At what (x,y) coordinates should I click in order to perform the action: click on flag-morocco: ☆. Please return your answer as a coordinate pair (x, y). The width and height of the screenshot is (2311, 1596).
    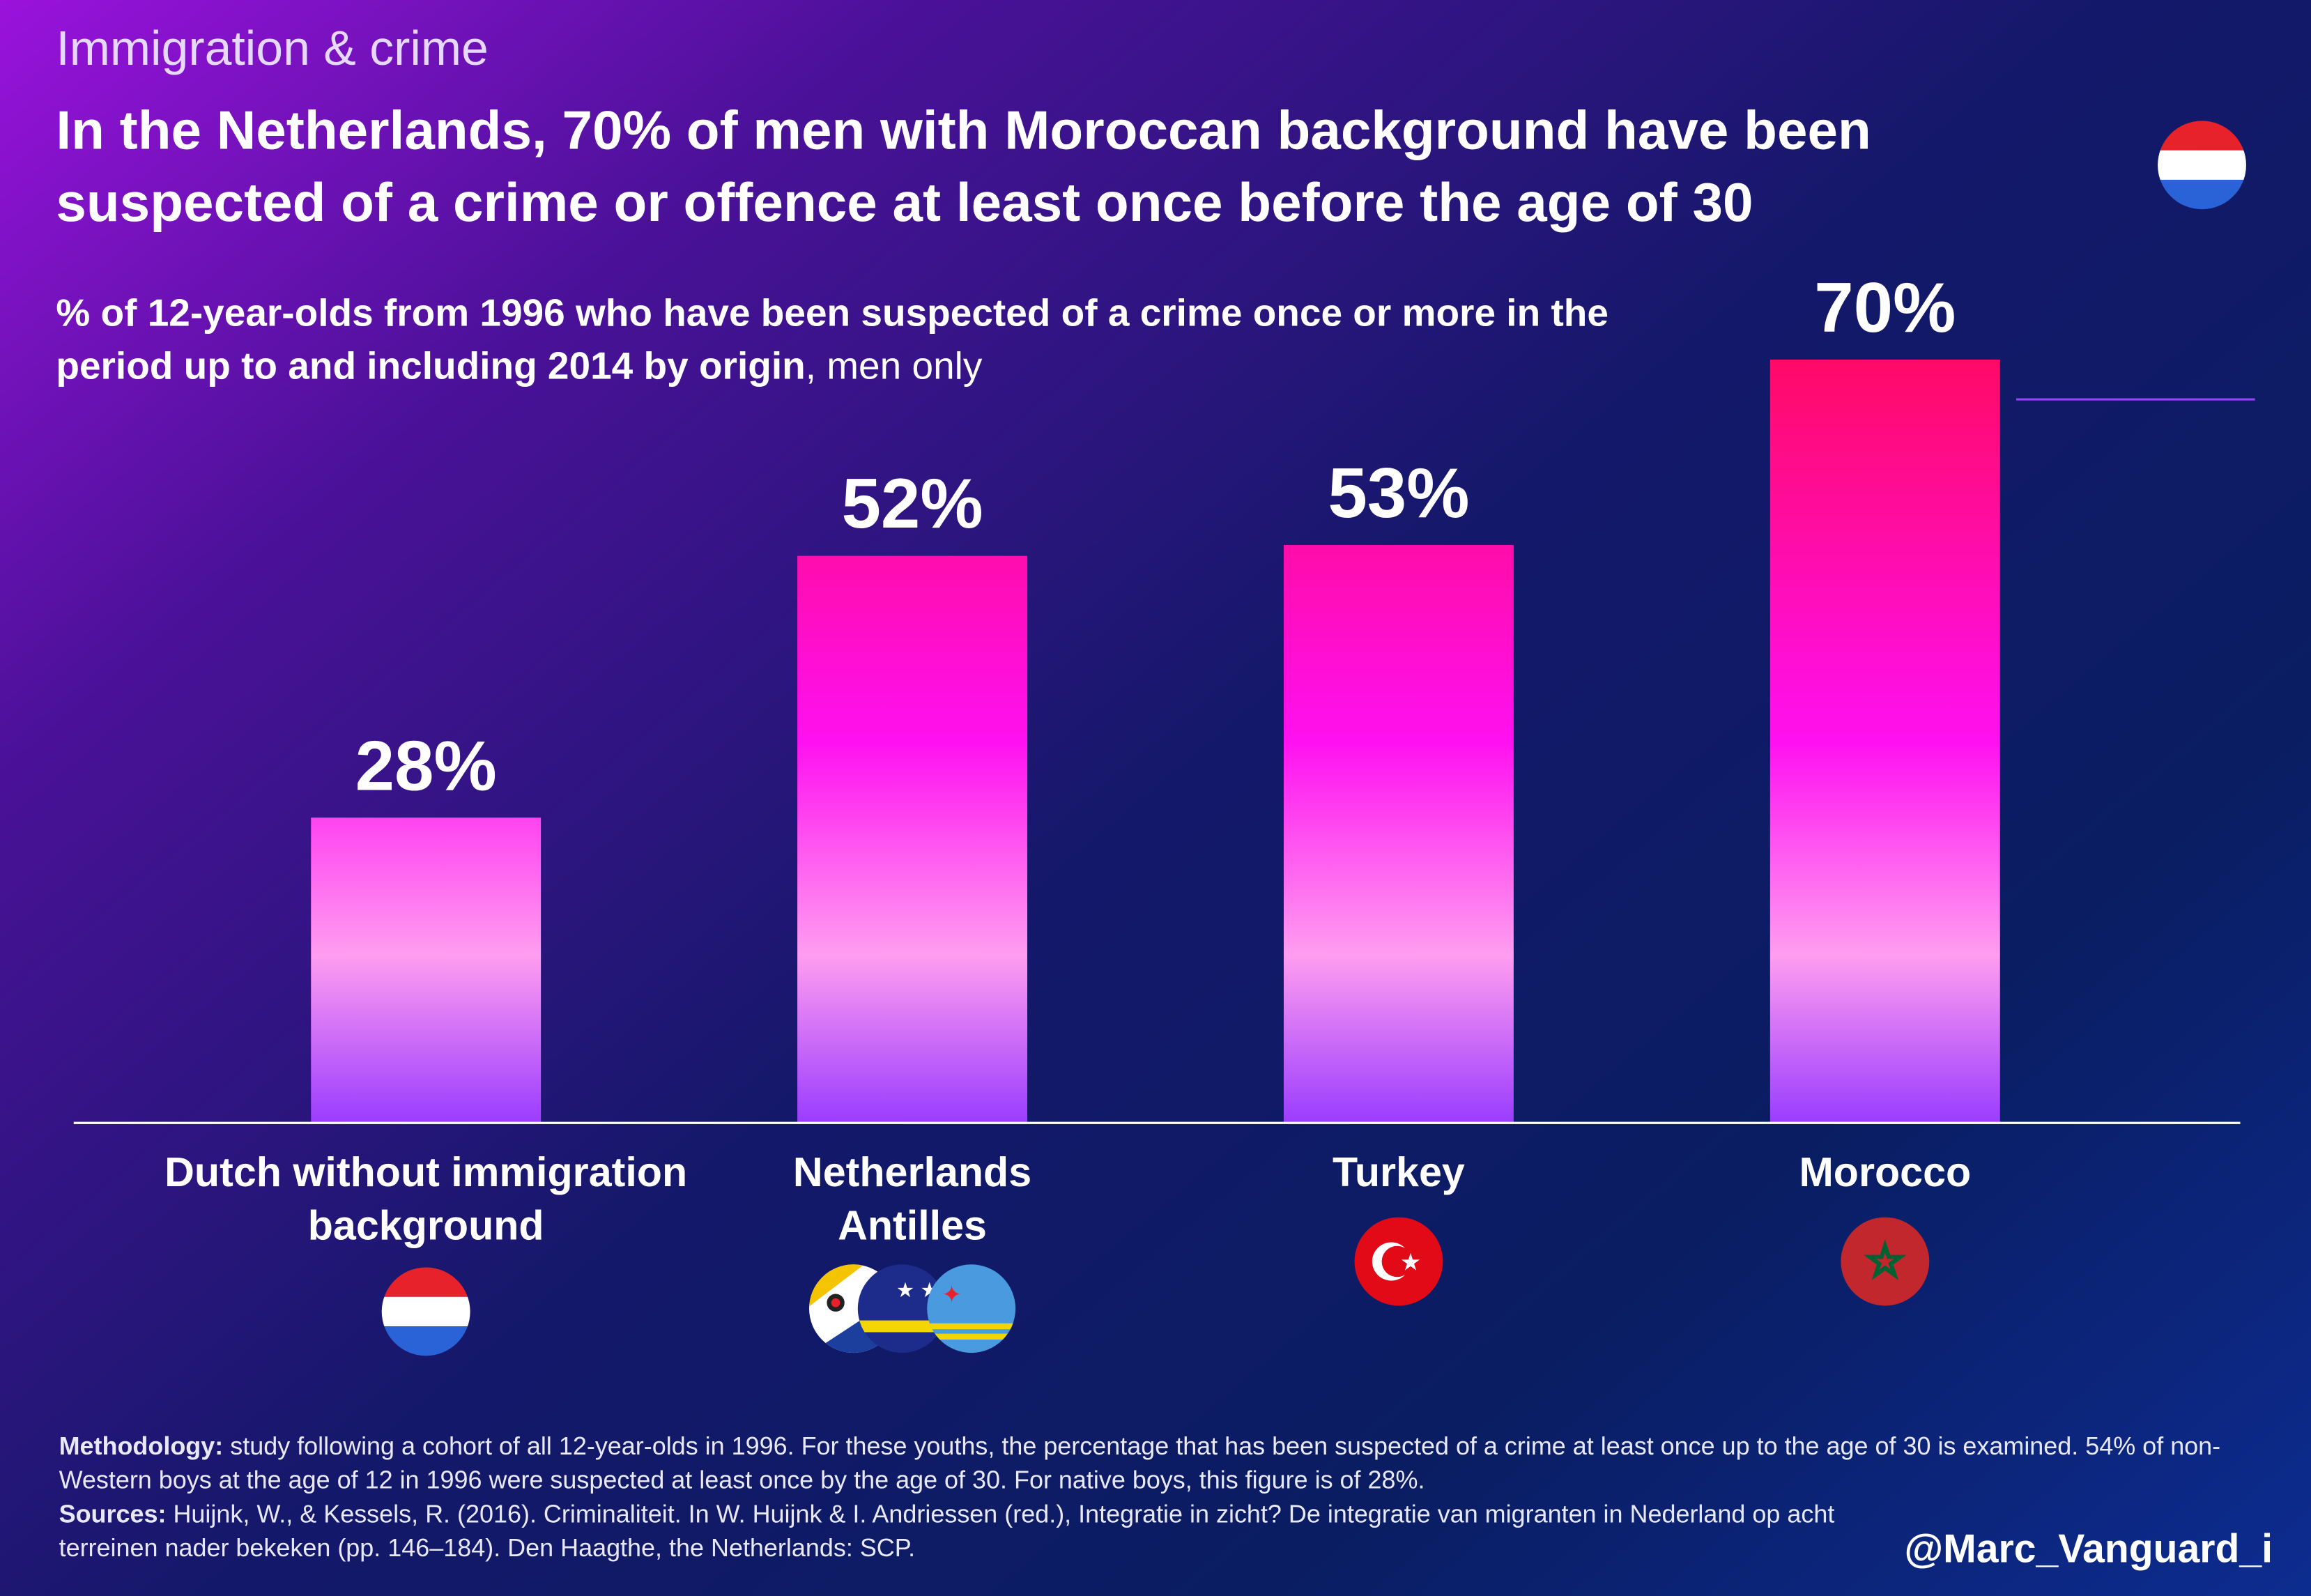
    Looking at the image, I should click on (1885, 1261).